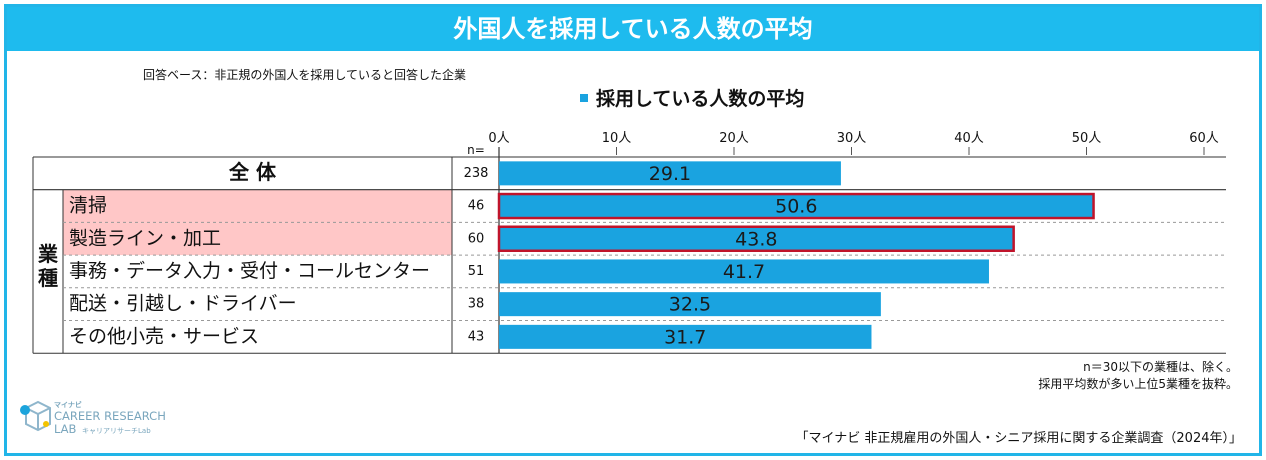 This screenshot has height=460, width=1266. What do you see at coordinates (252, 172) in the screenshot?
I see `row-label-total: 全 体` at bounding box center [252, 172].